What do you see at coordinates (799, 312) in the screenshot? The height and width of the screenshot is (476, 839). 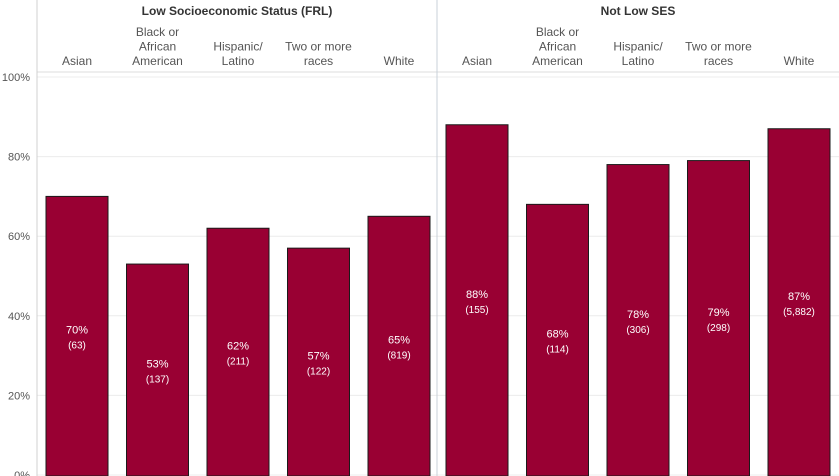 I see `bar-count-label: (5,882)` at bounding box center [799, 312].